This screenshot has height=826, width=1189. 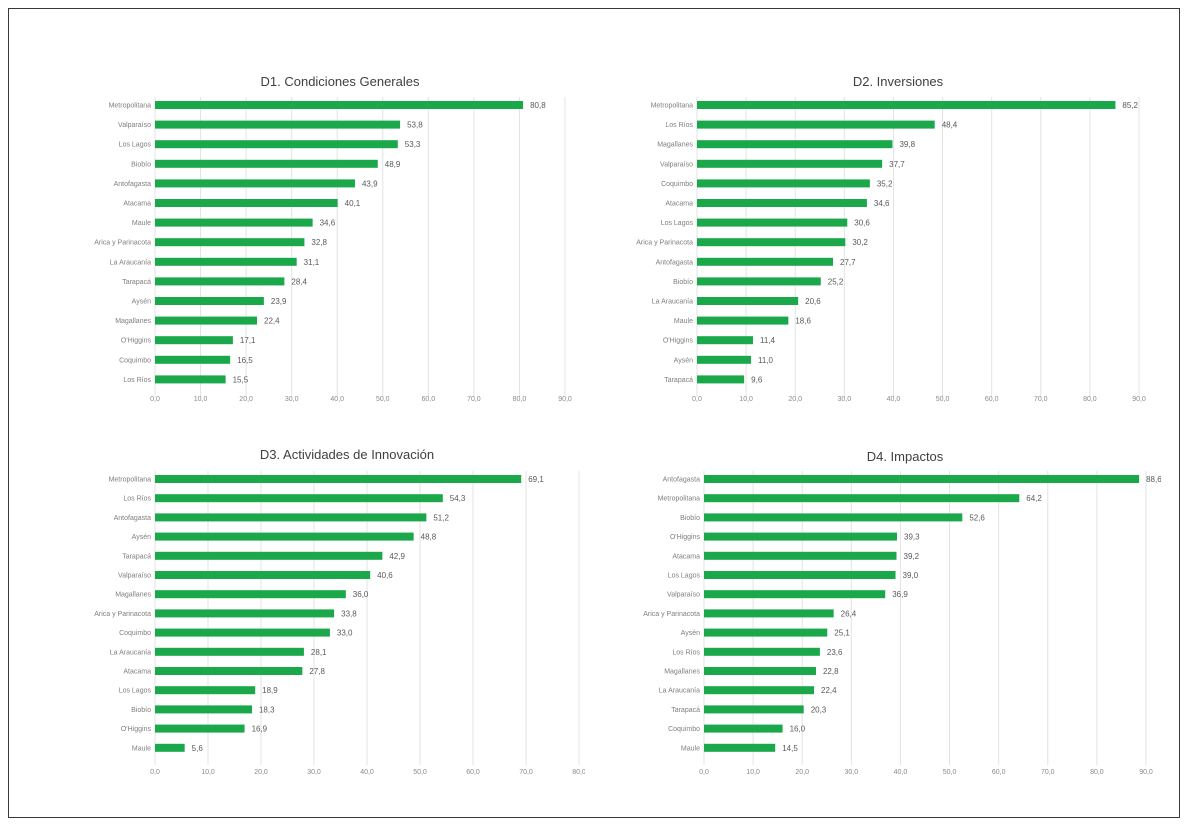 I want to click on data-label: 18,9, so click(x=270, y=690).